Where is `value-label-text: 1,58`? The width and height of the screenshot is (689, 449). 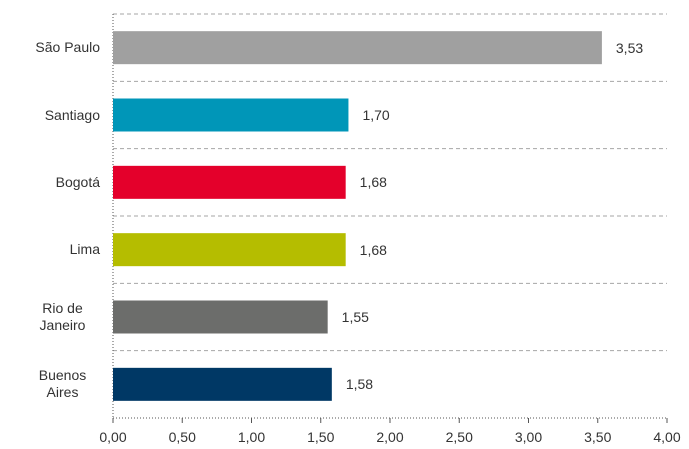 value-label-text: 1,58 is located at coordinates (359, 384).